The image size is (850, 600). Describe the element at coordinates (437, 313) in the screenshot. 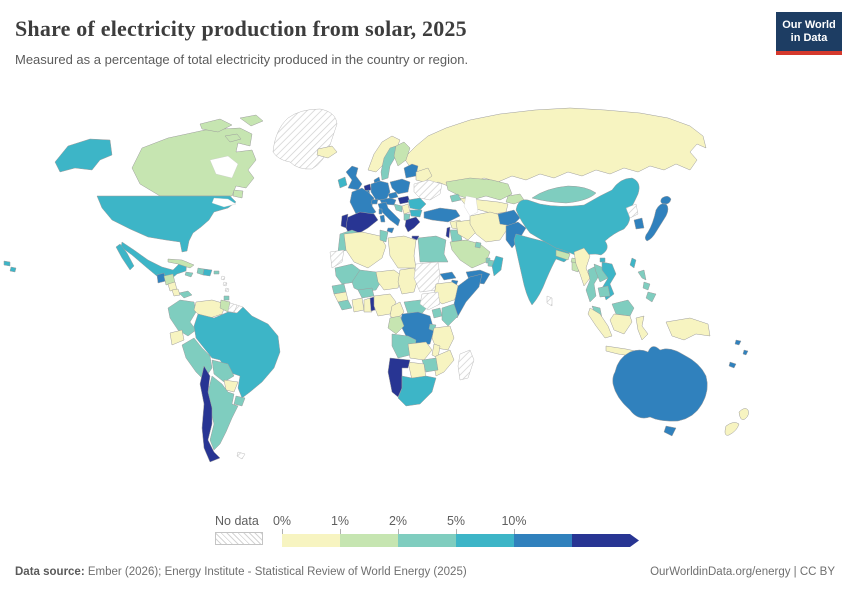

I see `region-uganda` at that location.